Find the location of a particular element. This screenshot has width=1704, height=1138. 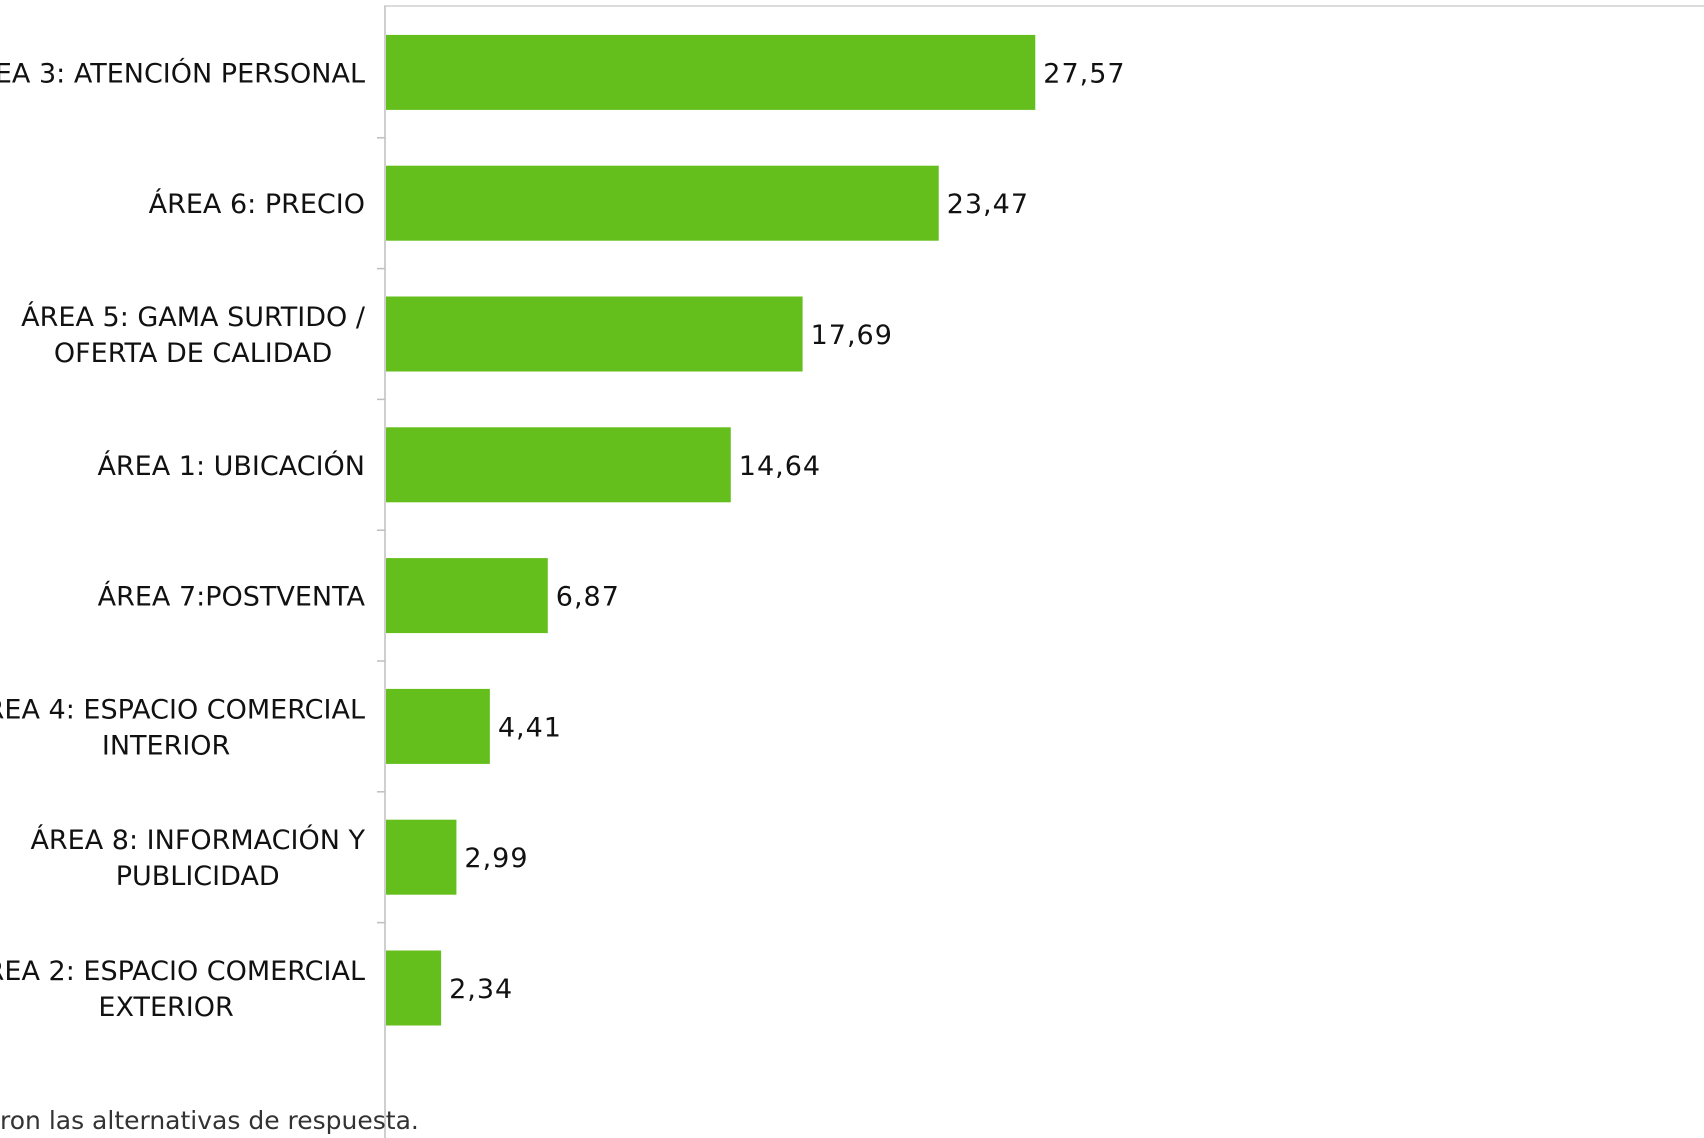

category-label: ÁREA 3: ATENCIÓN PERSONAL is located at coordinates (182, 73).